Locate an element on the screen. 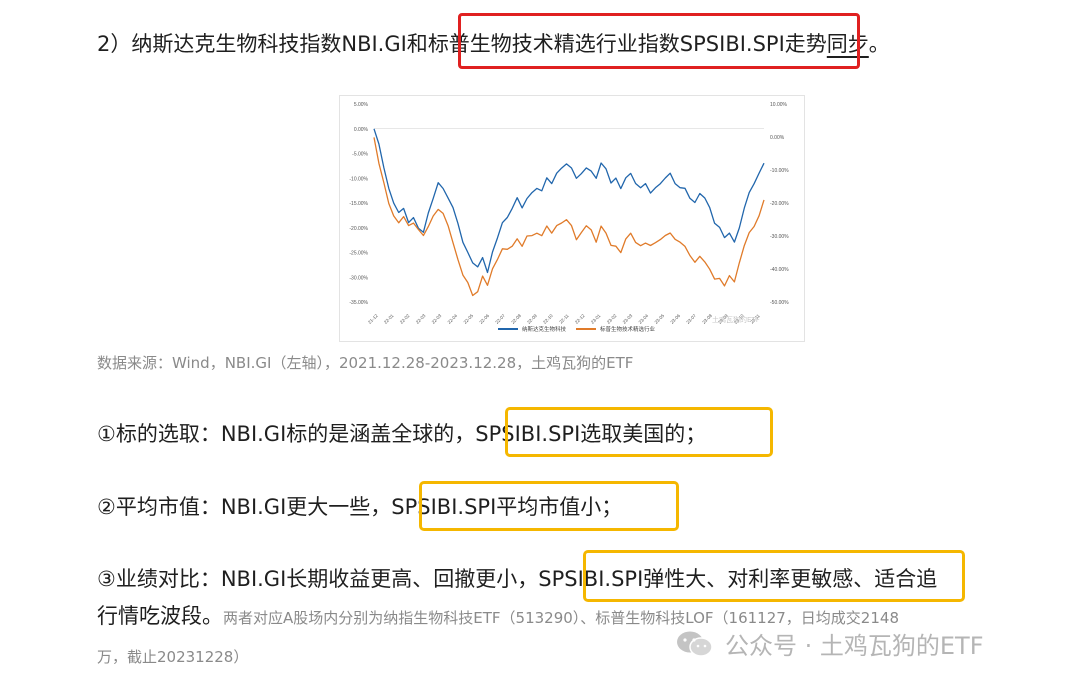 The image size is (1080, 689). left-axis-tick-label: 0.00% is located at coordinates (361, 130).